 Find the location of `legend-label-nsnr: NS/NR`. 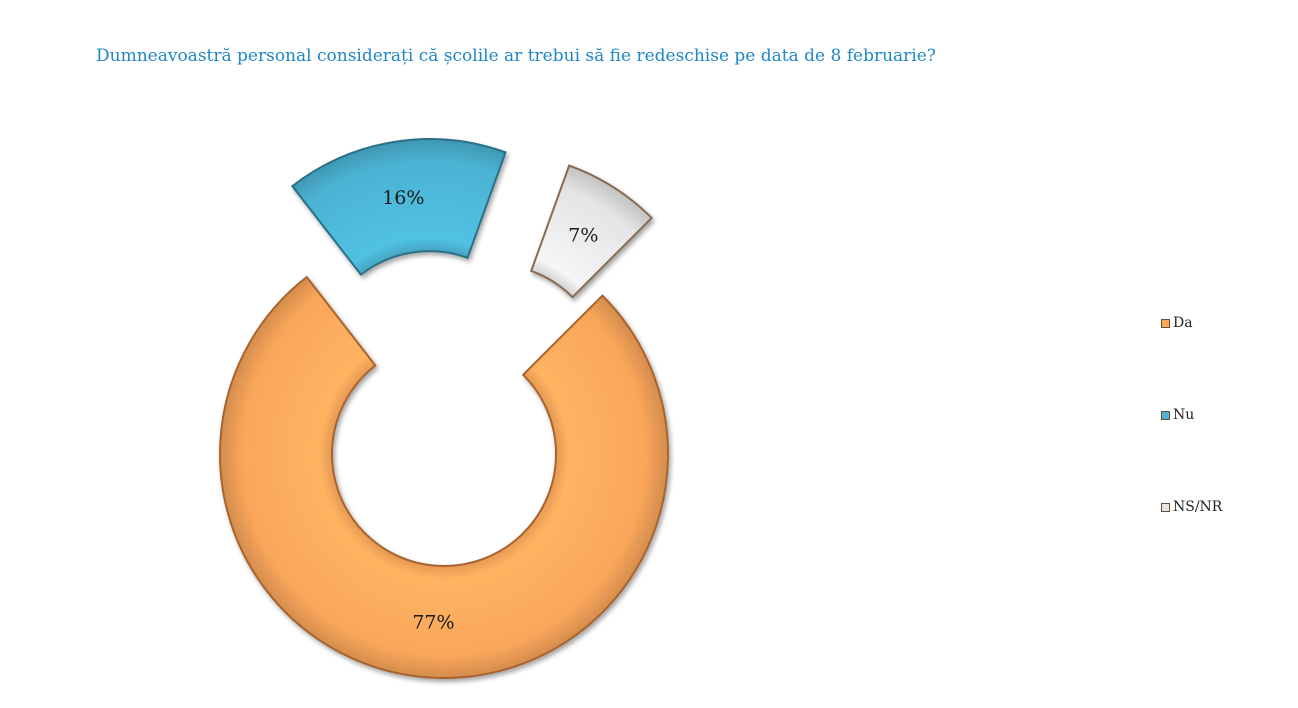

legend-label-nsnr: NS/NR is located at coordinates (1198, 507).